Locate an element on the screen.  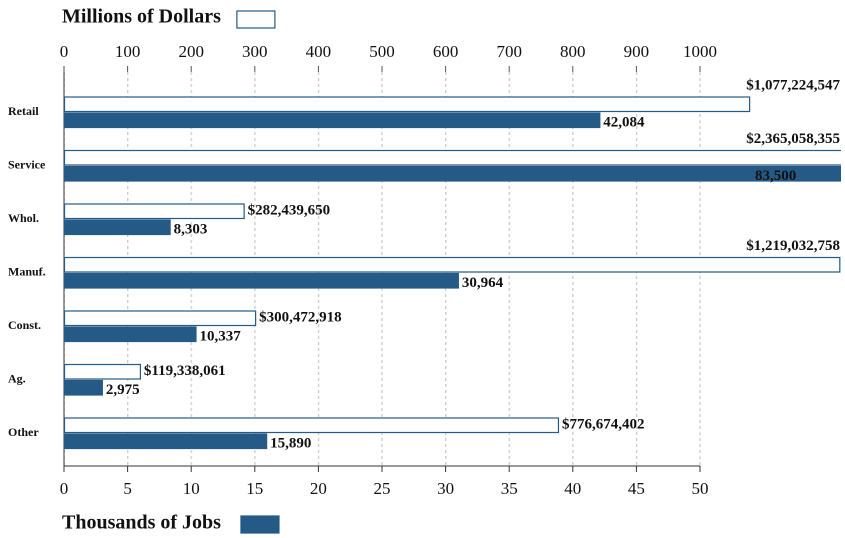
value-label: $282,439,650 is located at coordinates (289, 210).